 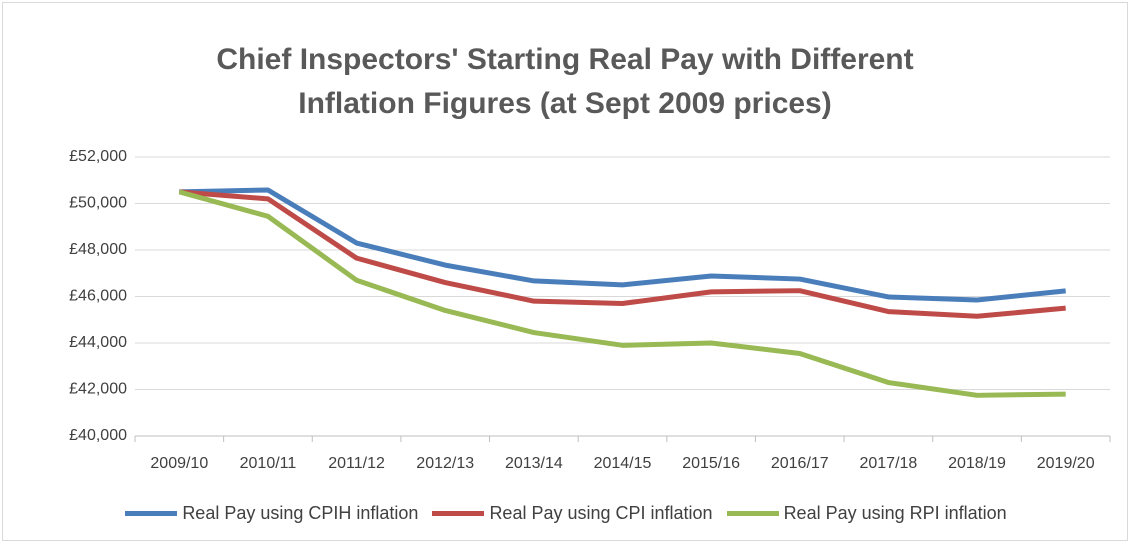 I want to click on y-tick-label: £44,000, so click(x=98, y=342).